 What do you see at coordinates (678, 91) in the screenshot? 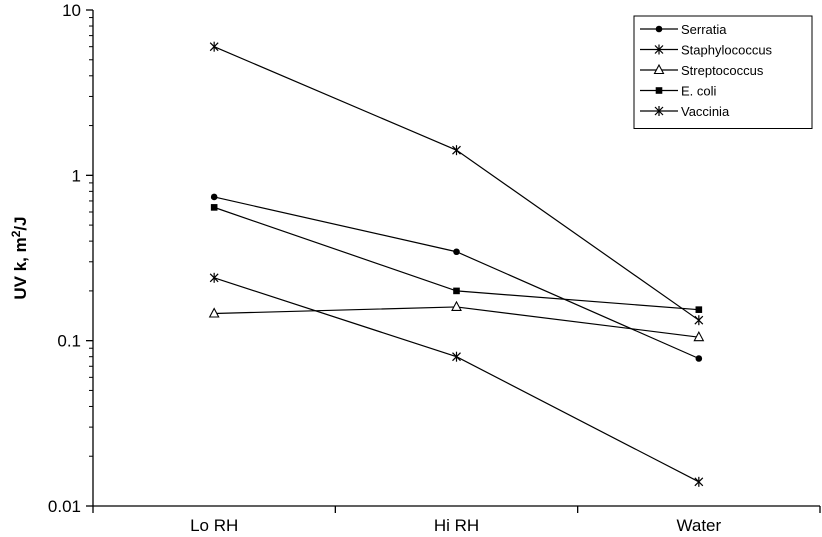
I see `legend-item: E. coli` at bounding box center [678, 91].